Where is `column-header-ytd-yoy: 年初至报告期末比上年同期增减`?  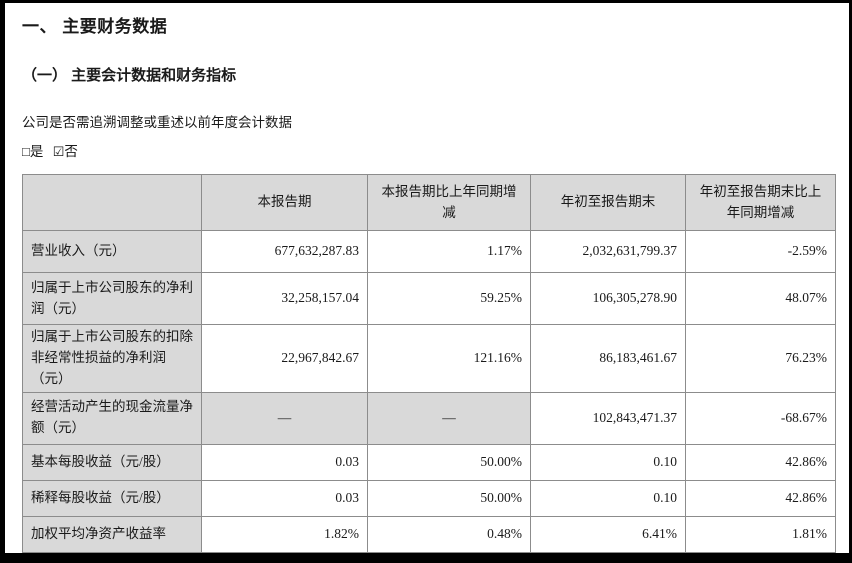 column-header-ytd-yoy: 年初至报告期末比上年同期增减 is located at coordinates (760, 202).